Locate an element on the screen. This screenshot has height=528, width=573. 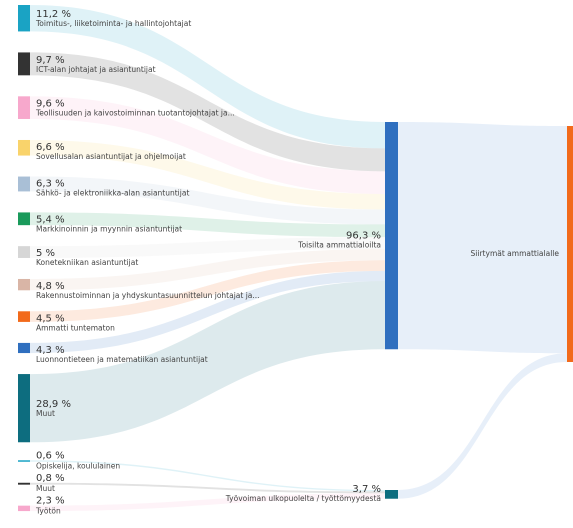
source-value-label: 28,9 % is located at coordinates (53, 404).